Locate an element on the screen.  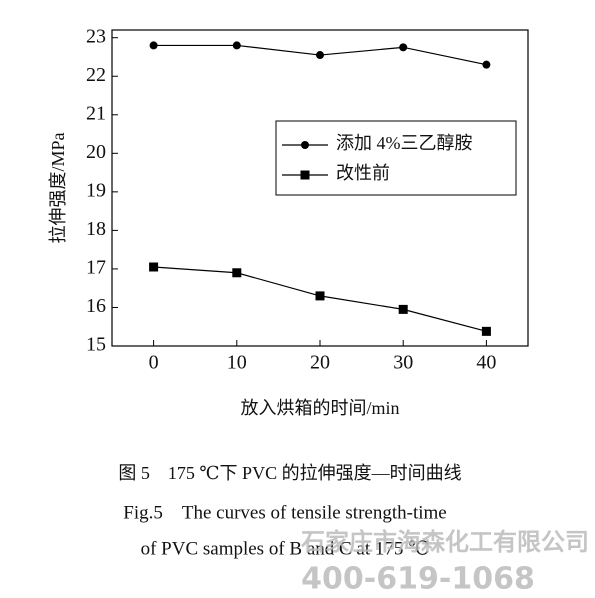
legend-box is located at coordinates (396, 158).